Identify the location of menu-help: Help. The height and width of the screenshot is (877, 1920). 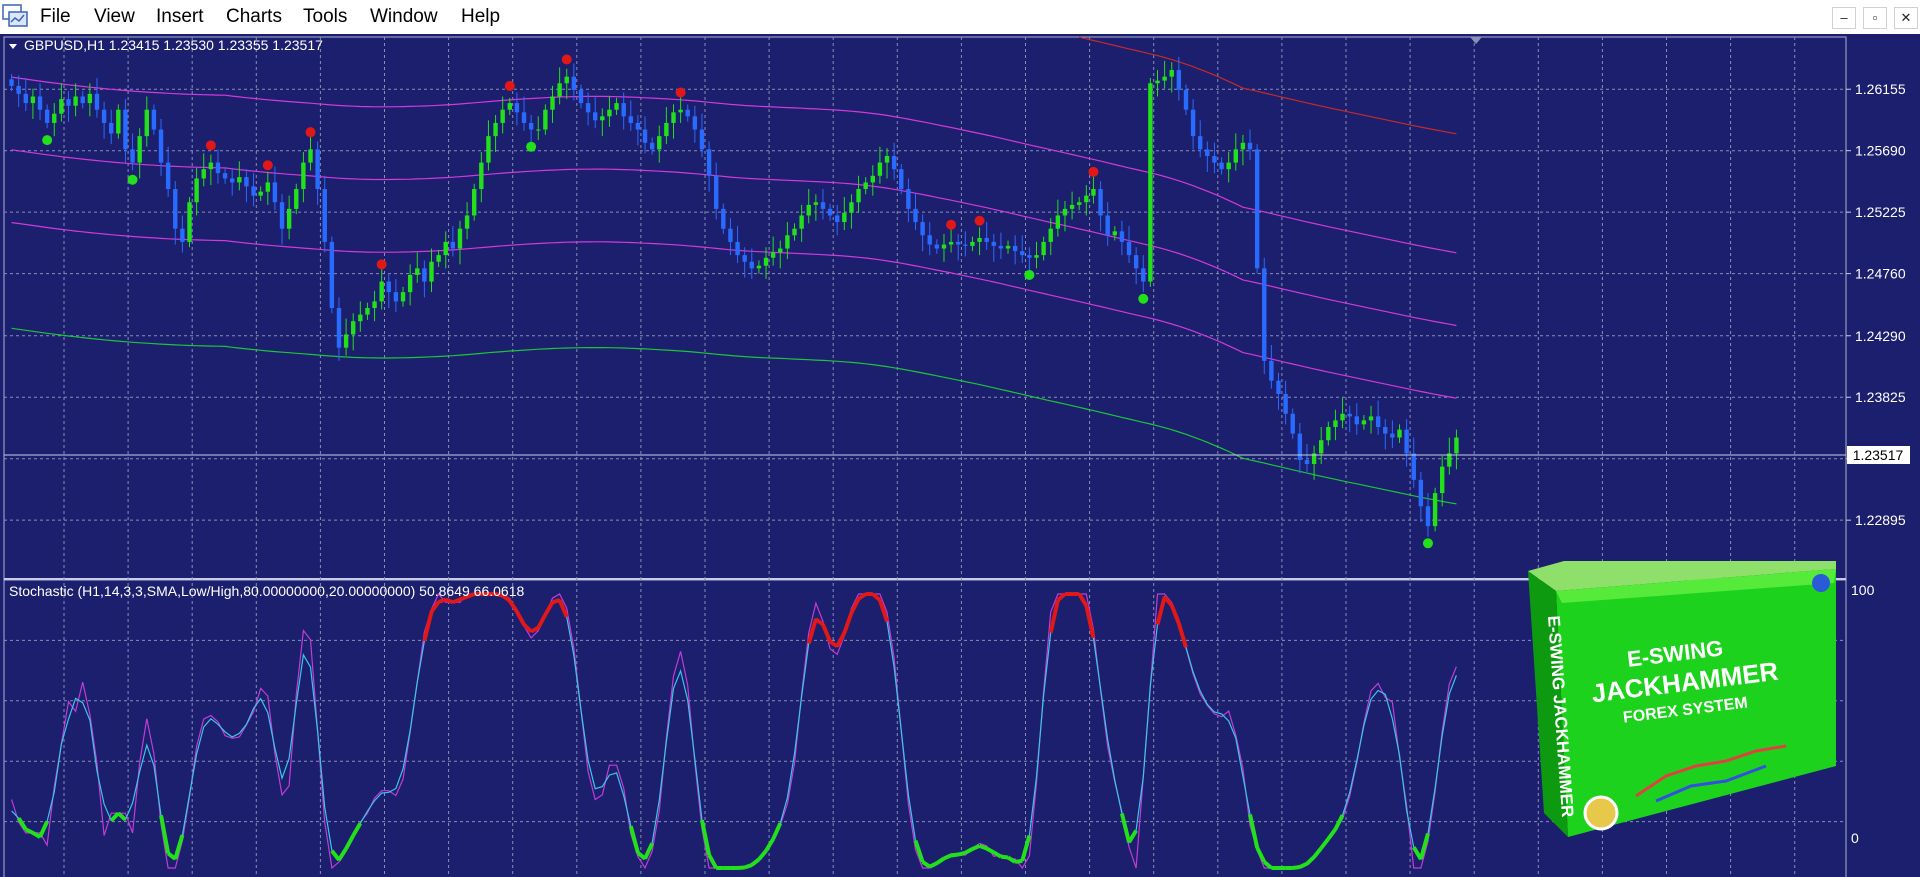
(481, 16).